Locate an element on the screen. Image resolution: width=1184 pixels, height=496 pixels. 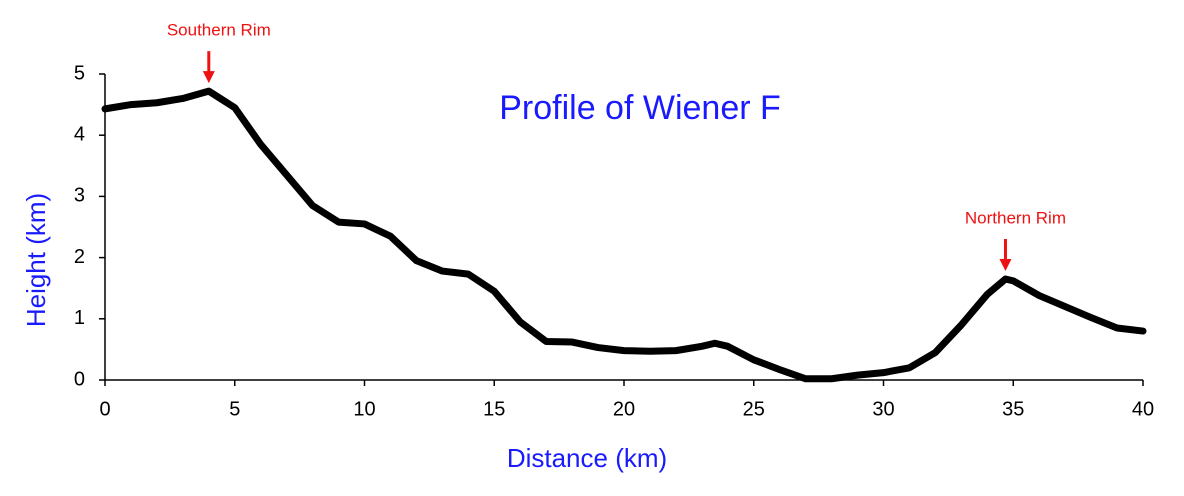
x-tick-label: 30 is located at coordinates (883, 409).